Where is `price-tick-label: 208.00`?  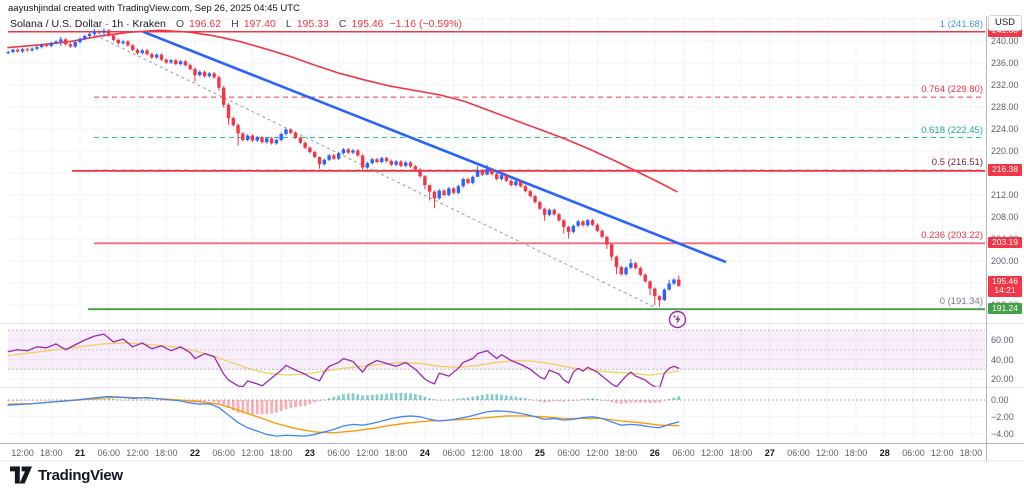
price-tick-label: 208.00 is located at coordinates (1005, 217).